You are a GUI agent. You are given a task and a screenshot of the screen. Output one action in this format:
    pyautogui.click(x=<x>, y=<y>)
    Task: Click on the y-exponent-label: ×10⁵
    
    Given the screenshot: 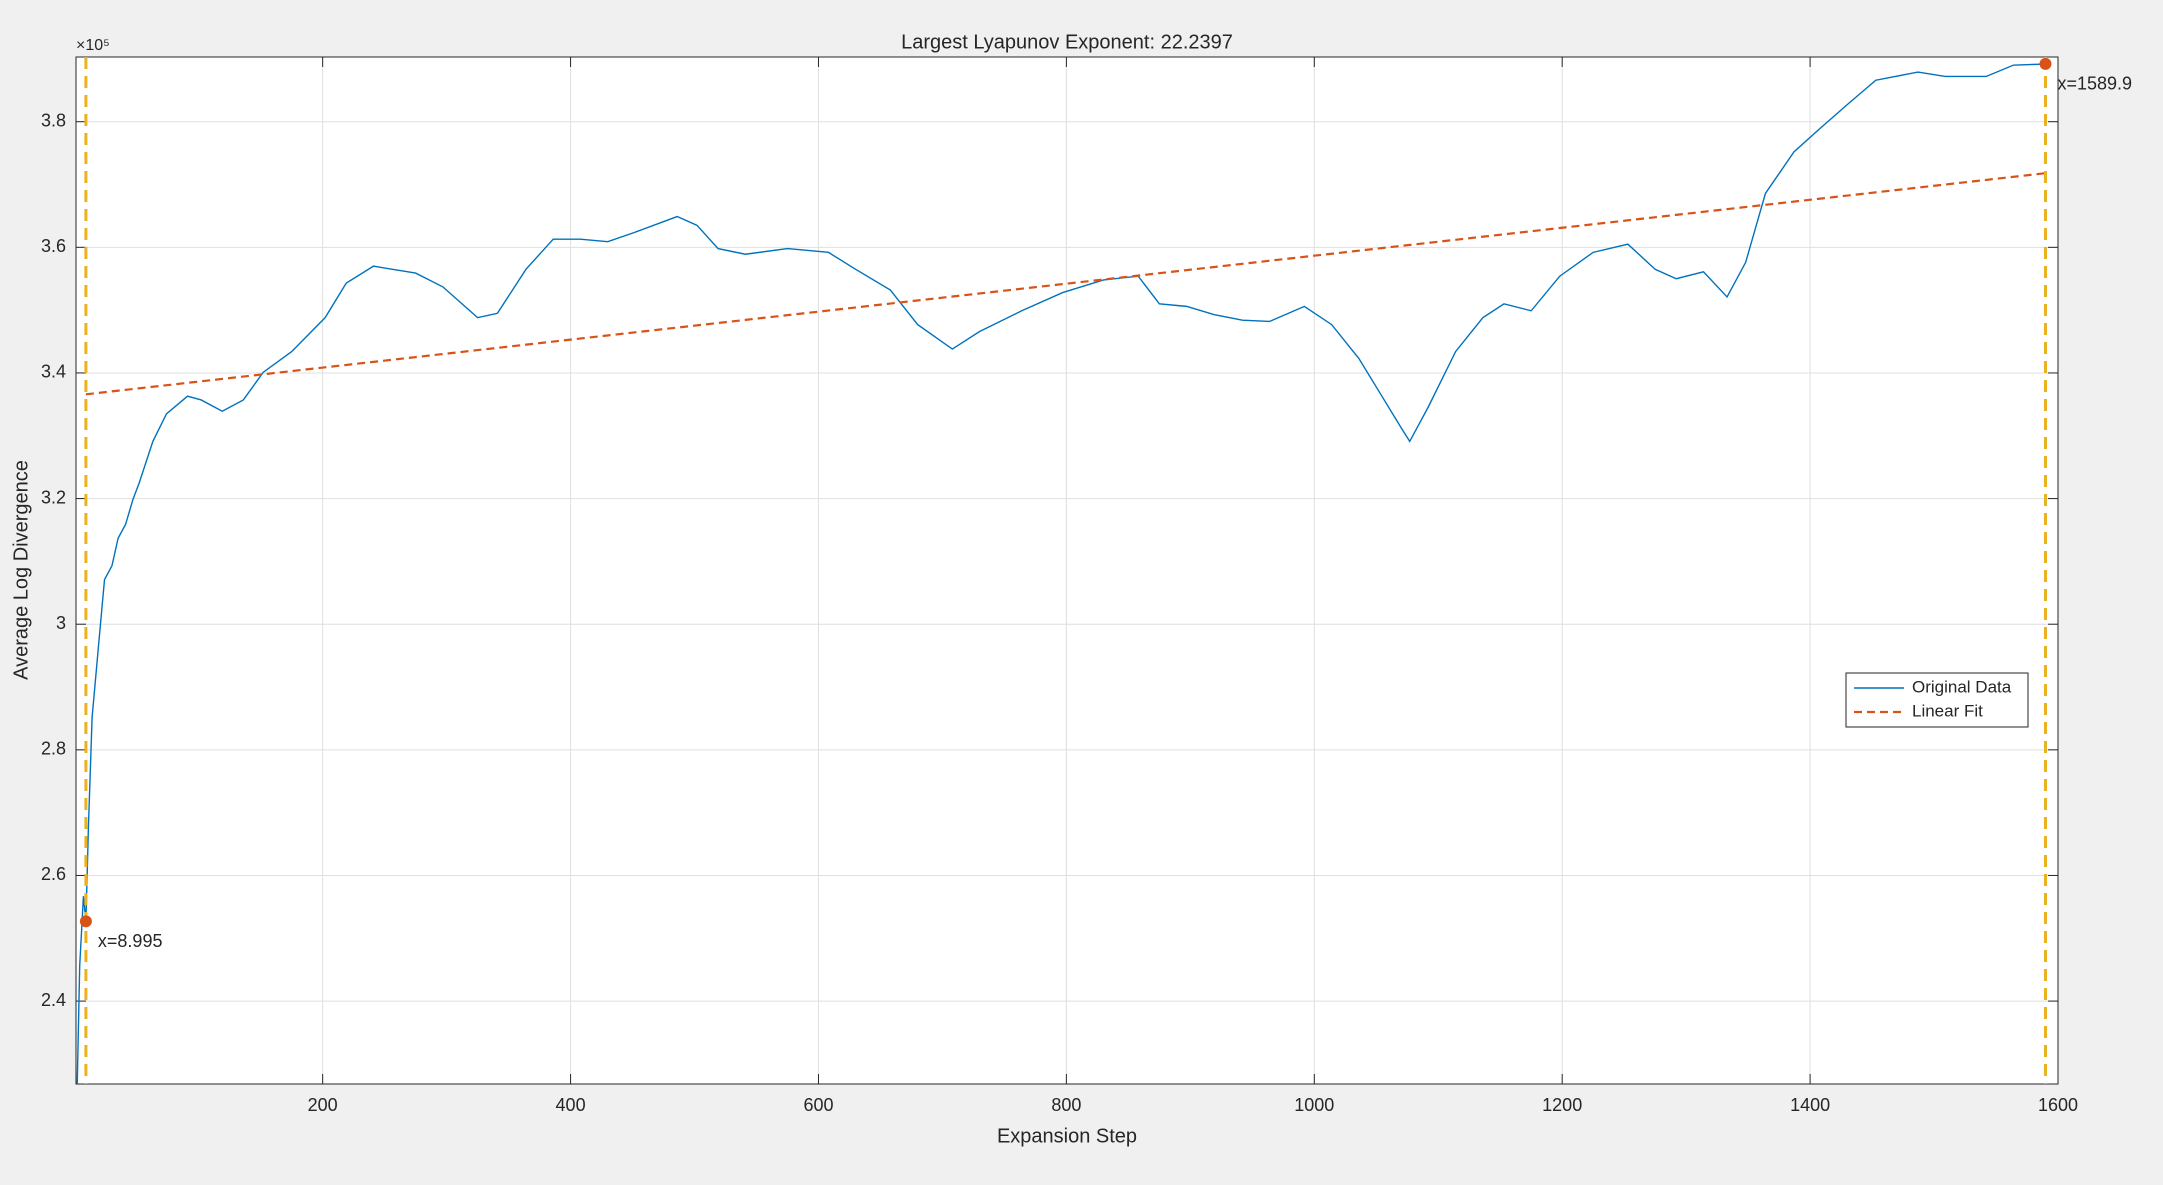 What is the action you would take?
    pyautogui.click(x=93, y=45)
    